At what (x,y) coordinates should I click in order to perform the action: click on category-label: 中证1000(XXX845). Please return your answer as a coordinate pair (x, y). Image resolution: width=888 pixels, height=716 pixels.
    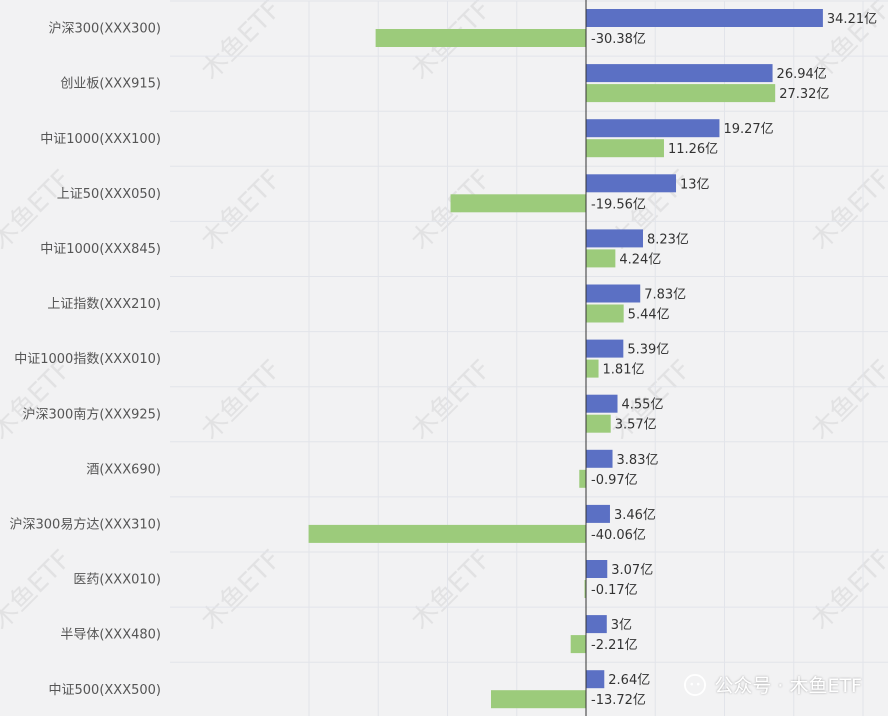
    Looking at the image, I should click on (100, 249).